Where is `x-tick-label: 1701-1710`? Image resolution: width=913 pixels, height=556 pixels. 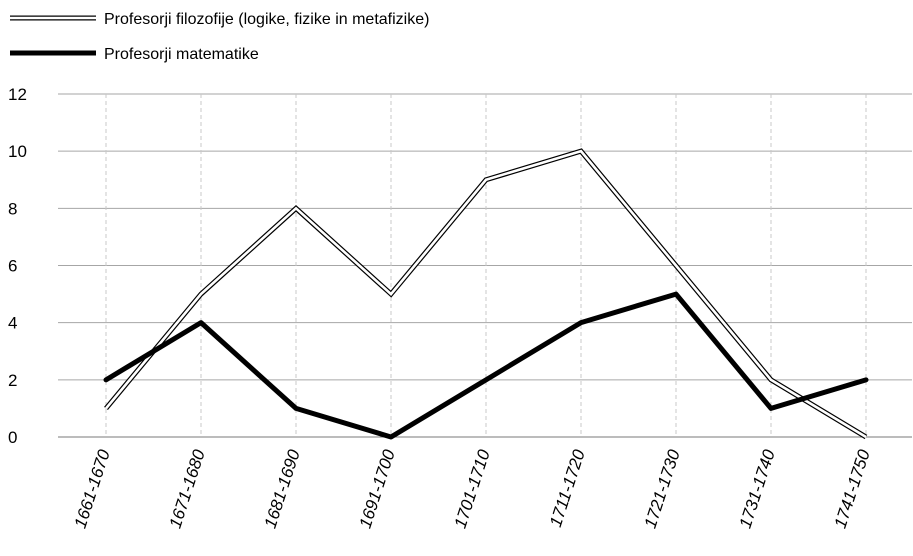
x-tick-label: 1701-1710 is located at coordinates (472, 489).